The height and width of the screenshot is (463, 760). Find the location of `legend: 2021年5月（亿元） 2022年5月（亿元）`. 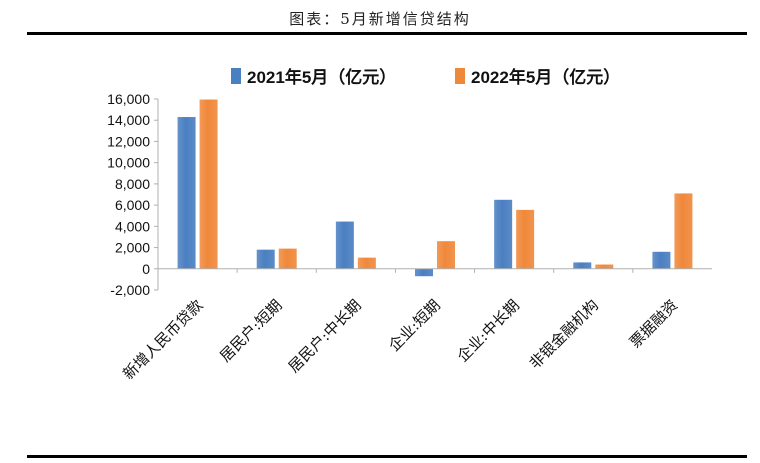

legend: 2021年5月（亿元） 2022年5月（亿元） is located at coordinates (425, 77).